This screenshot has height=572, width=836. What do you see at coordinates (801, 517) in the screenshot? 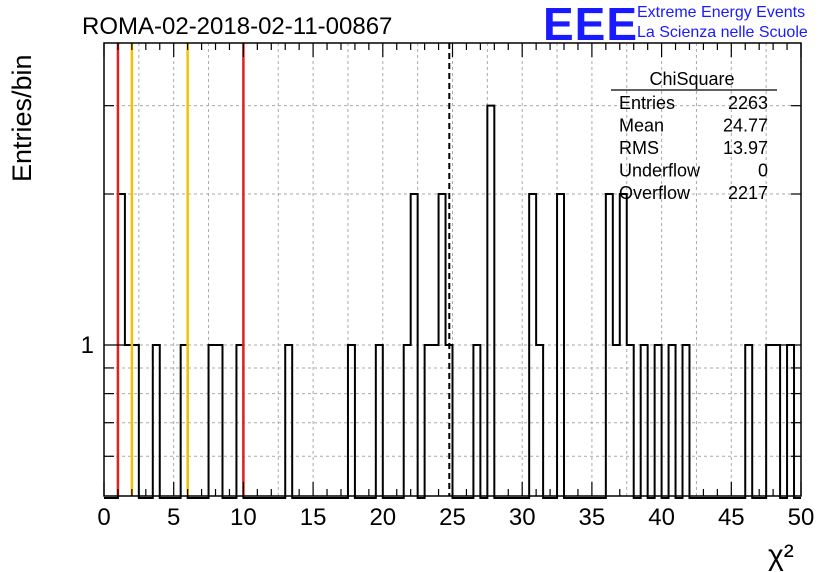
I see `x-tick-label: 50` at bounding box center [801, 517].